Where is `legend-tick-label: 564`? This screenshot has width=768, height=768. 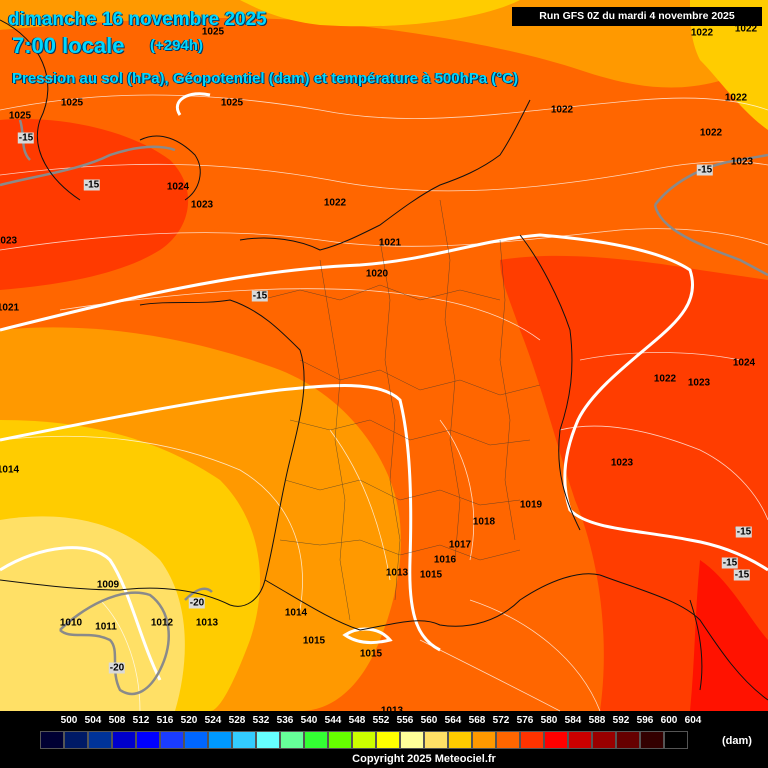 legend-tick-label: 564 is located at coordinates (453, 720).